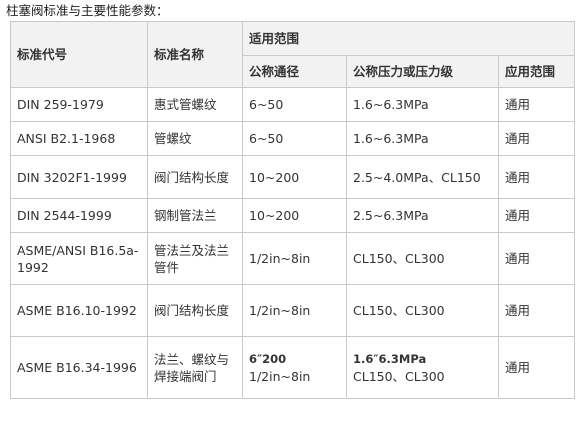  Describe the element at coordinates (422, 71) in the screenshot. I see `header-pressure: 公称压力或压力级` at that location.